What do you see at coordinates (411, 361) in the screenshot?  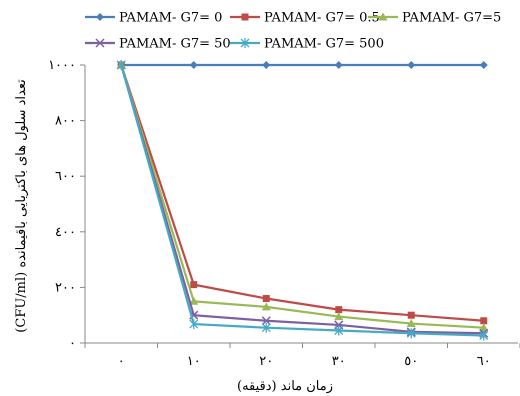 I see `x-tick-label: ٥٠` at bounding box center [411, 361].